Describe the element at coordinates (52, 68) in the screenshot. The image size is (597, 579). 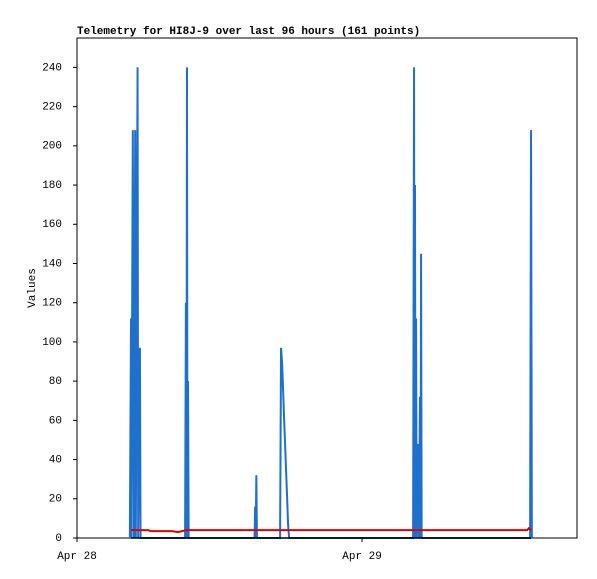
I see `y-tick-label: 240` at that location.